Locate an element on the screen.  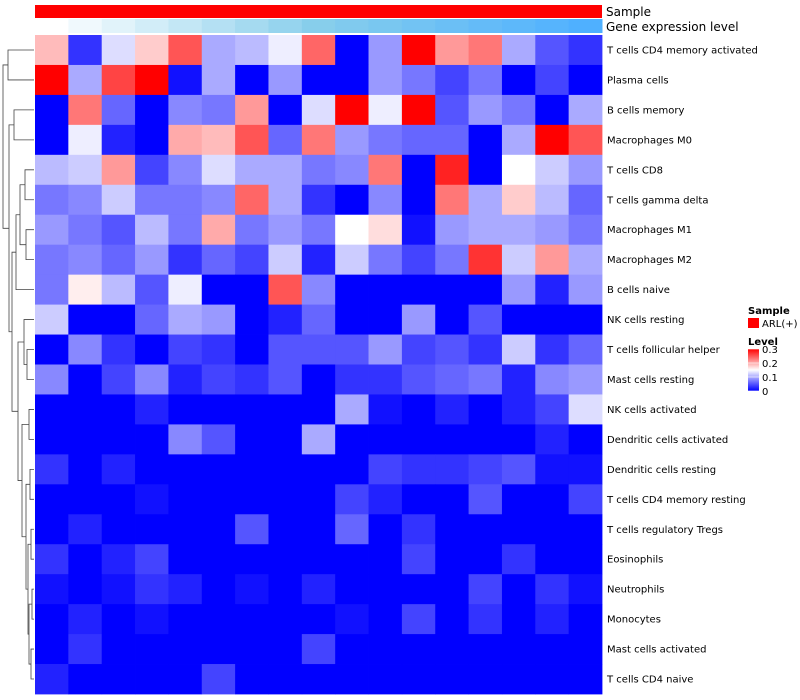
row-label: Plasma cells is located at coordinates (638, 80).